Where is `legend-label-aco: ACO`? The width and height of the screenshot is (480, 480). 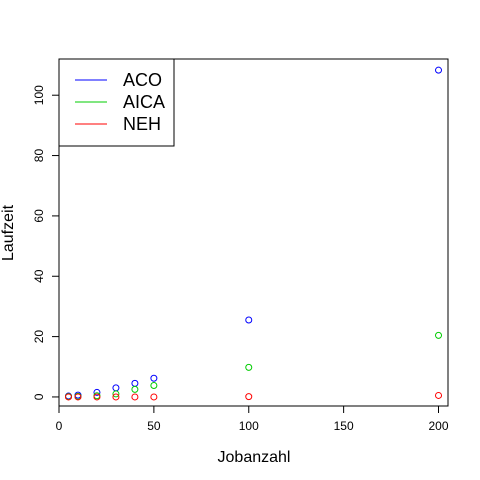 legend-label-aco: ACO is located at coordinates (142, 80).